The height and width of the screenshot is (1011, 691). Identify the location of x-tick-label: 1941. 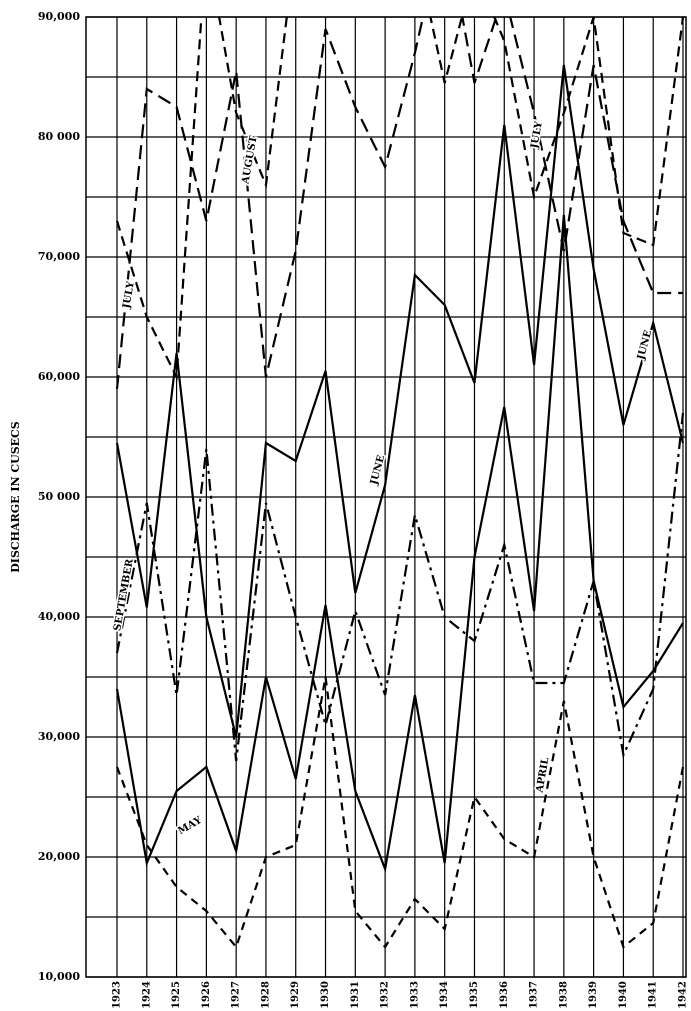
(653, 995).